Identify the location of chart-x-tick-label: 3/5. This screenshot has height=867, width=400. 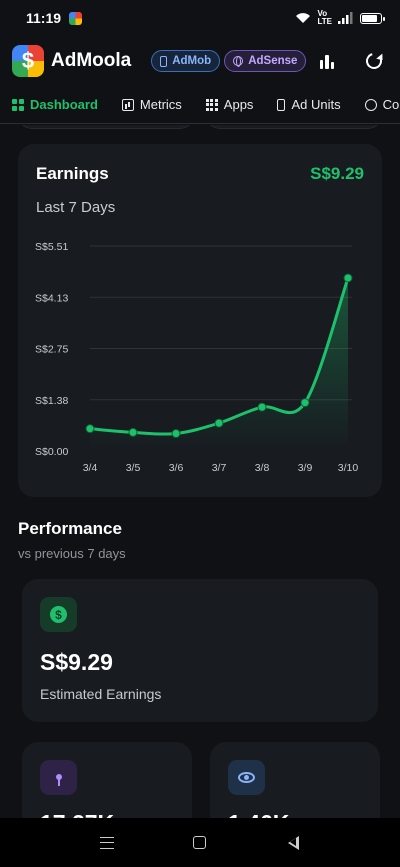
(133, 468).